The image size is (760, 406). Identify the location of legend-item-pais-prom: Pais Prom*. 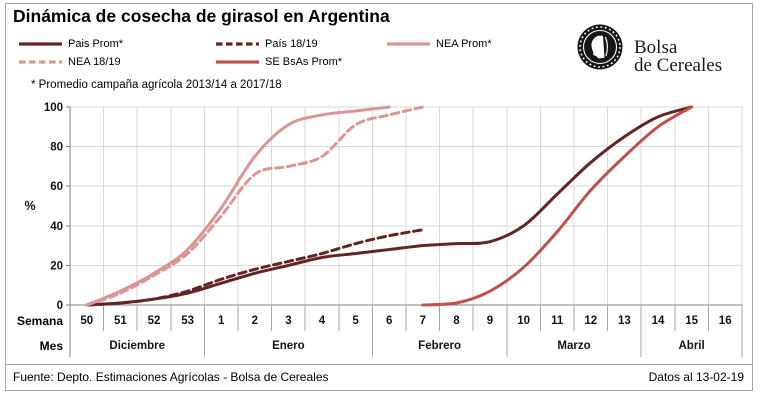
(70, 44).